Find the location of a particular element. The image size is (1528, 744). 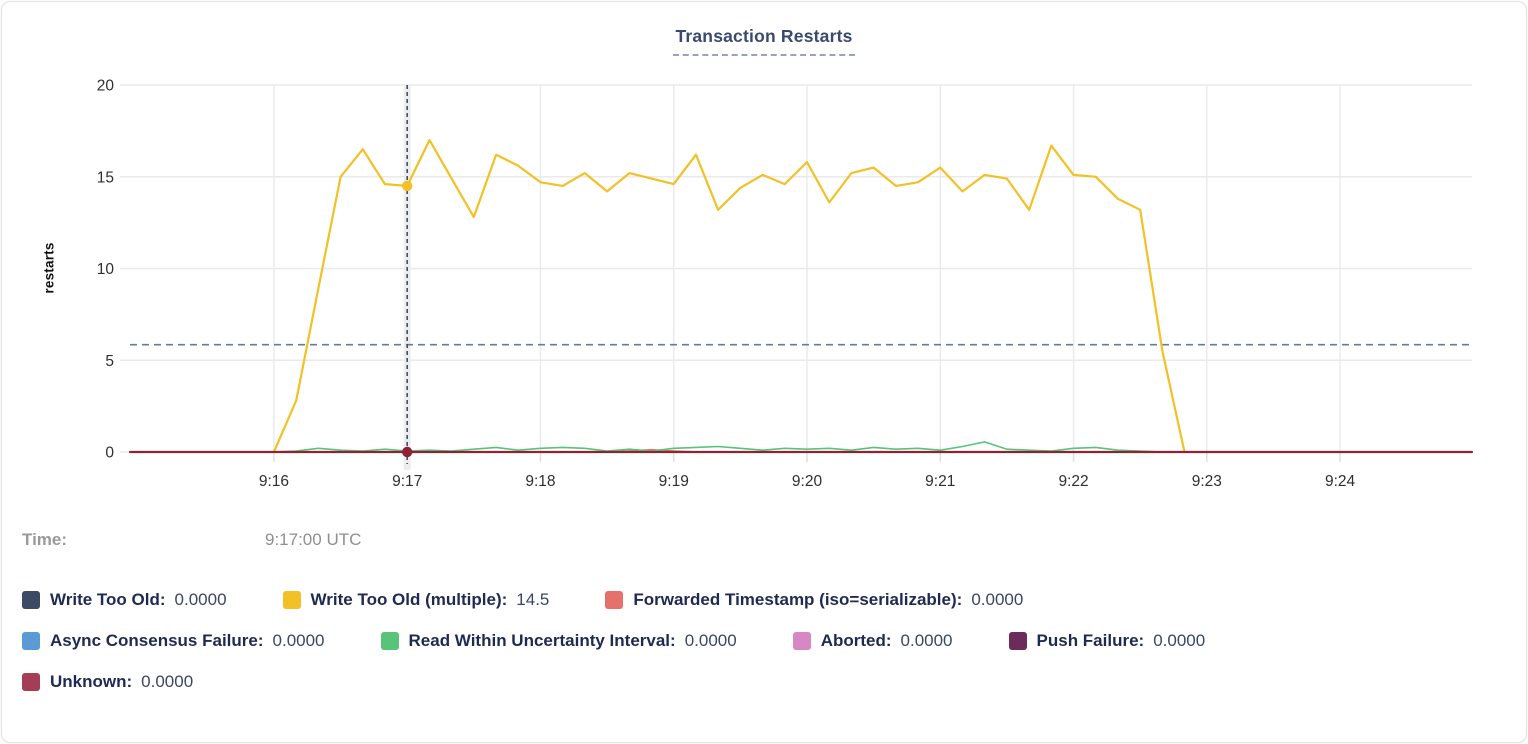

legend-item-async-consensus-failure: Async Consensus Failure: 0.0000 is located at coordinates (173, 641).